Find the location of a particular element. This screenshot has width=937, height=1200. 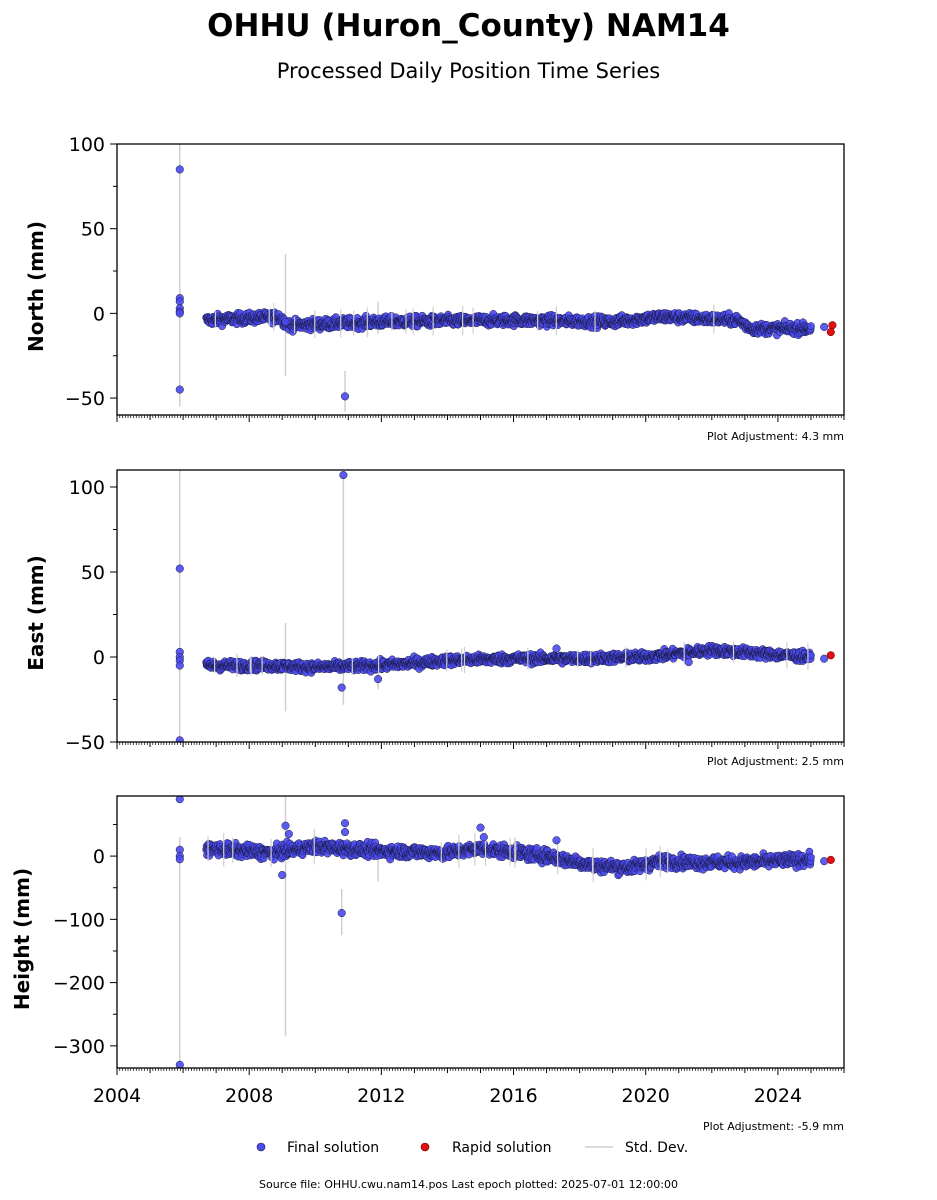

figure-subtitle: Processed Daily Position Time Series is located at coordinates (469, 71).